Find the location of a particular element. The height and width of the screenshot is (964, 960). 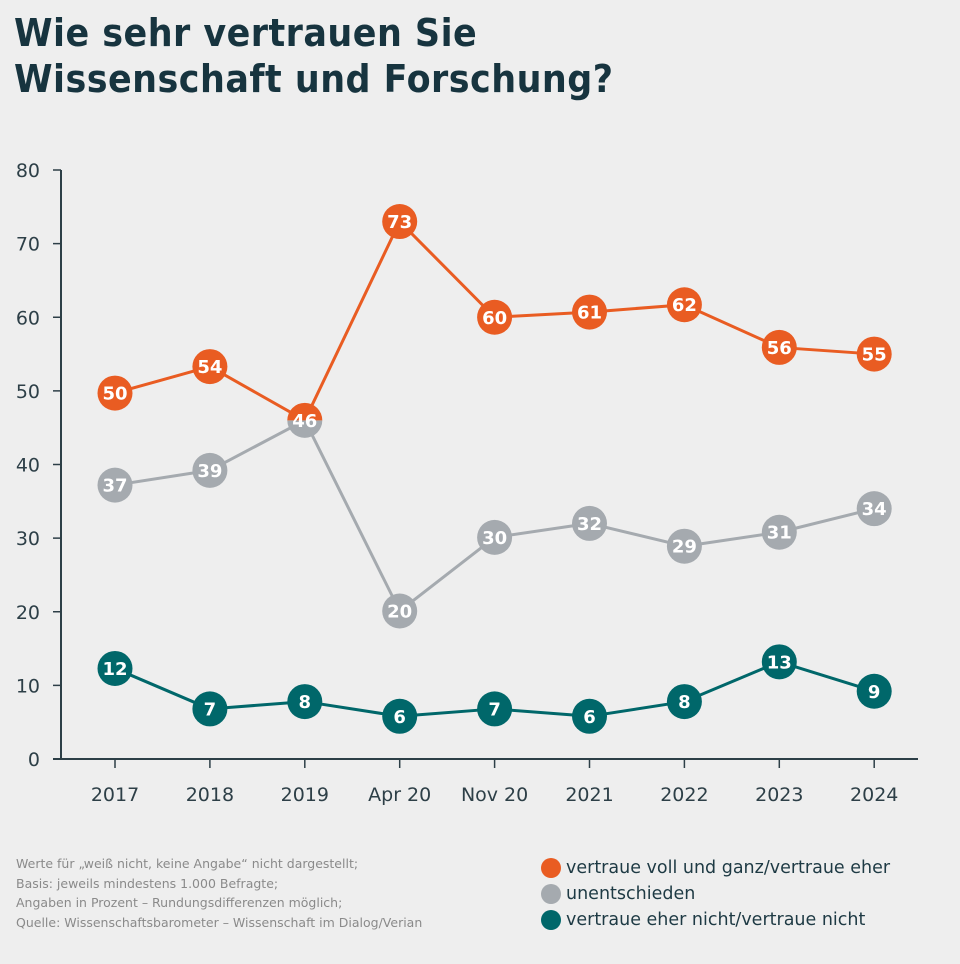

y-tick-label: 10 is located at coordinates (28, 686).